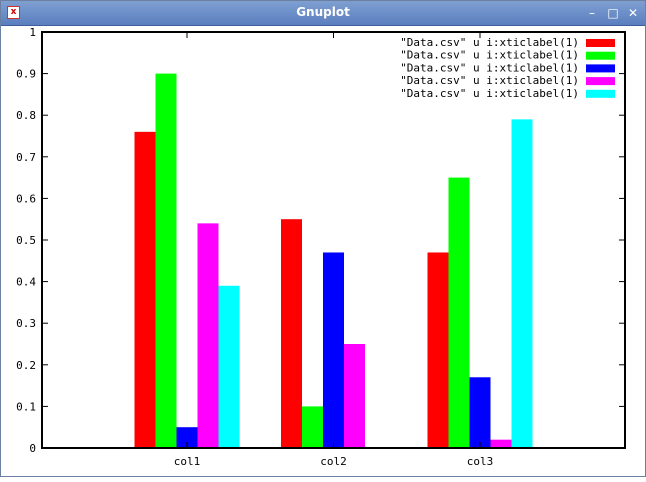 The height and width of the screenshot is (482, 646). I want to click on x-tick-label: col1, so click(187, 461).